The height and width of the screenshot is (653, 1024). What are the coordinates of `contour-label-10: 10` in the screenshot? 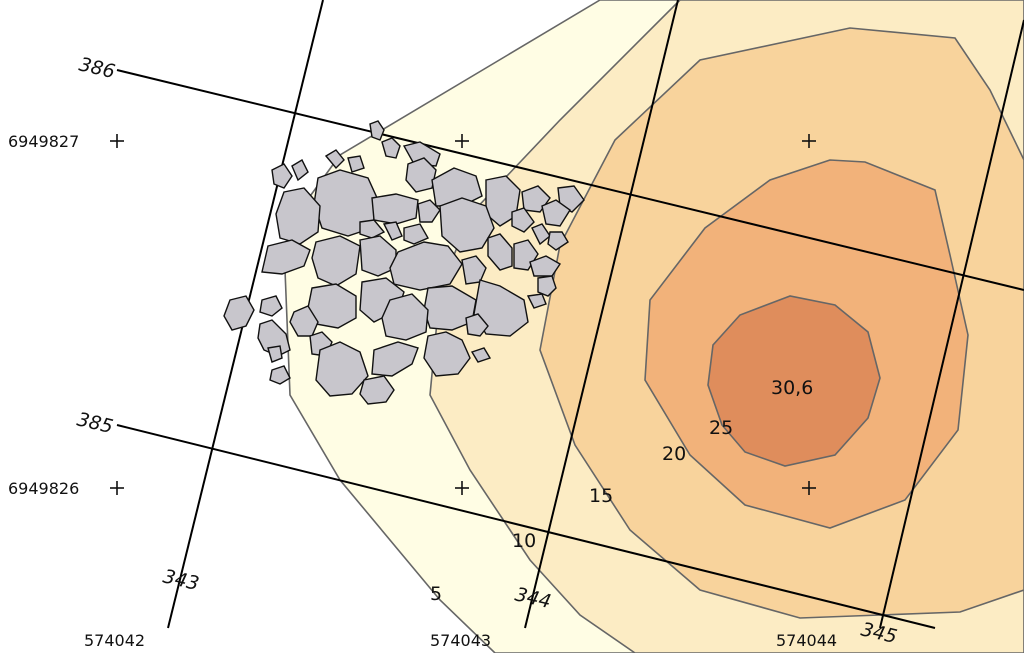 It's located at (524, 541).